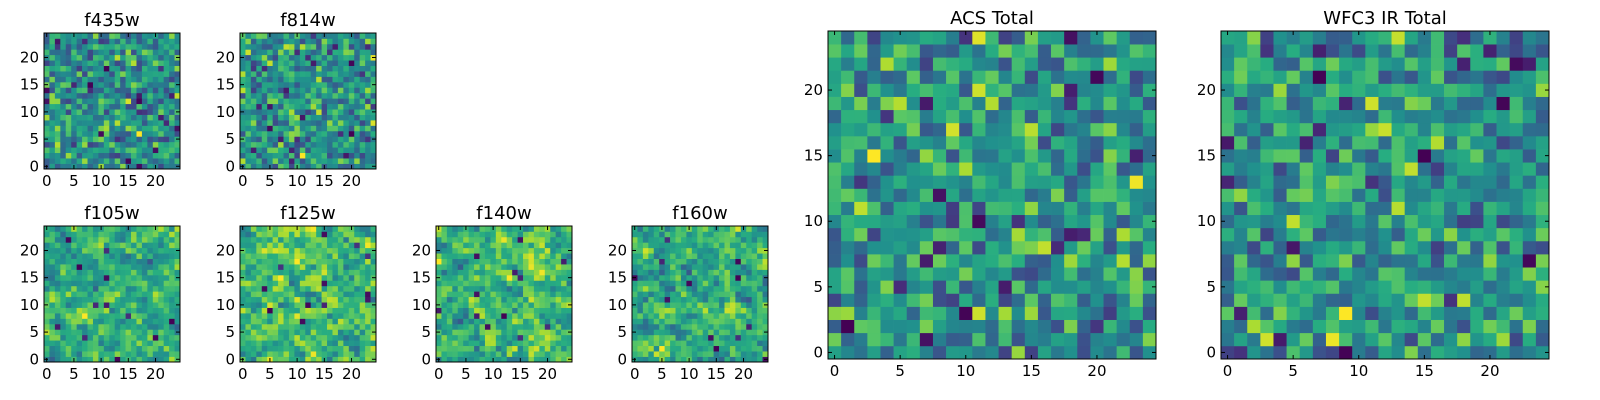  I want to click on y-tick-label: 10, so click(225, 305).